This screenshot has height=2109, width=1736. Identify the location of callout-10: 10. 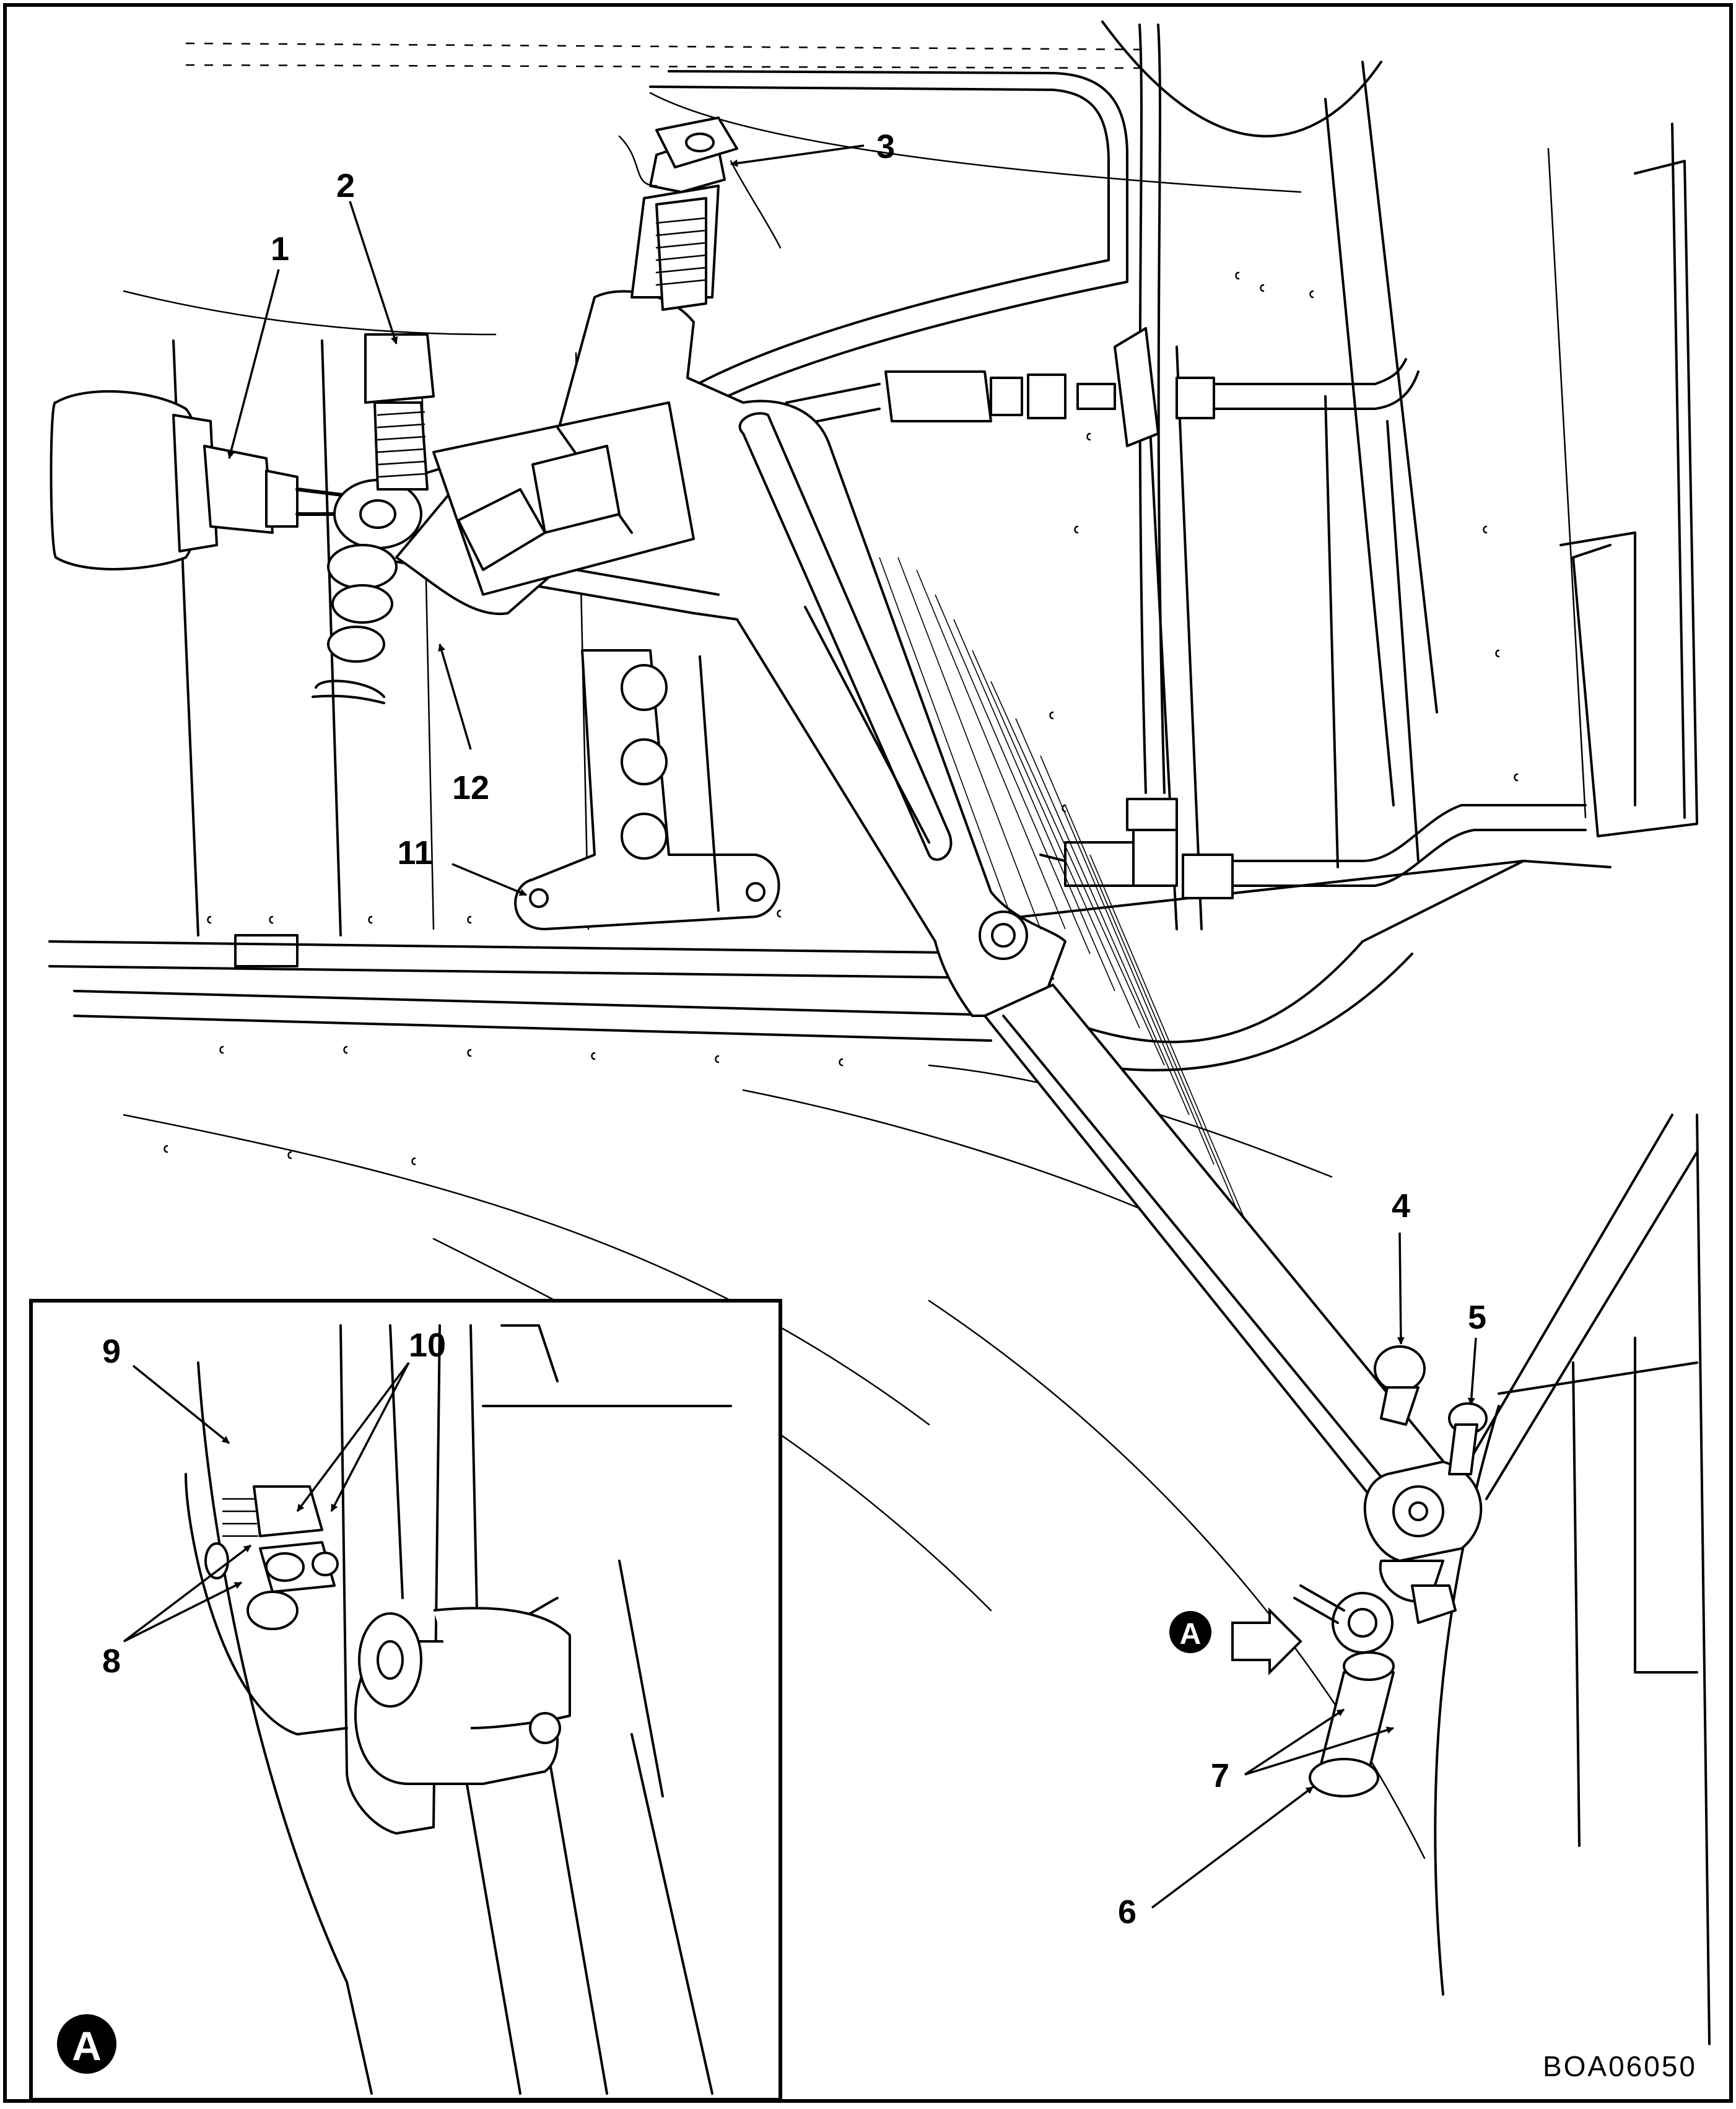
(427, 1345).